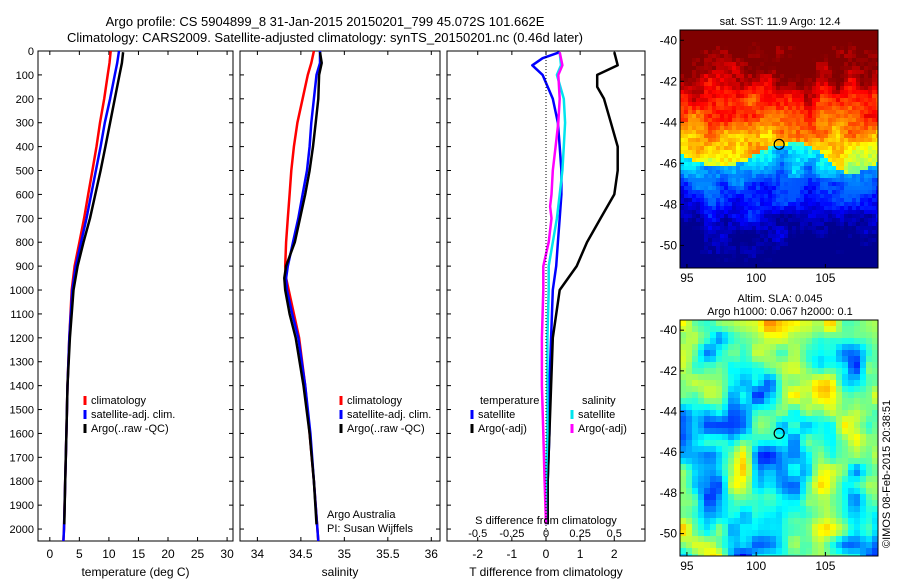 The image size is (900, 580). I want to click on y-tick-label: 200, so click(25, 100).